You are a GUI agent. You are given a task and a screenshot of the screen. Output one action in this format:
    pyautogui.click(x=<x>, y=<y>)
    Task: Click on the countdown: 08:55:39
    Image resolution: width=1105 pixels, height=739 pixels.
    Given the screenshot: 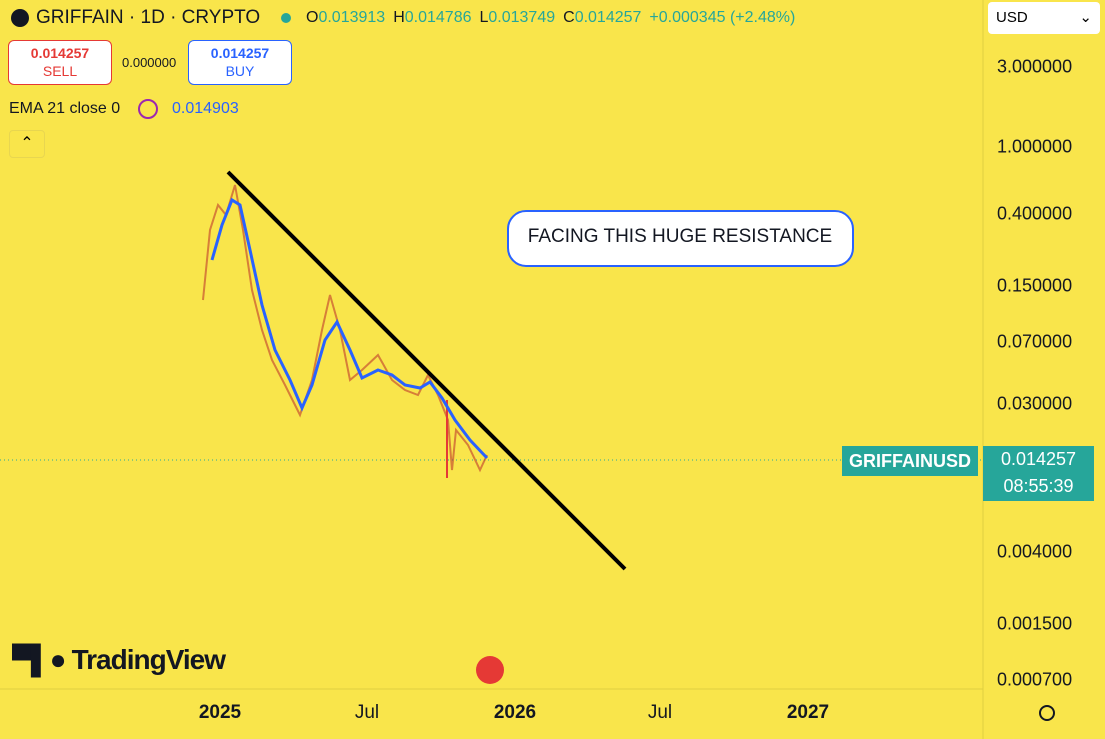 What is the action you would take?
    pyautogui.click(x=1038, y=486)
    